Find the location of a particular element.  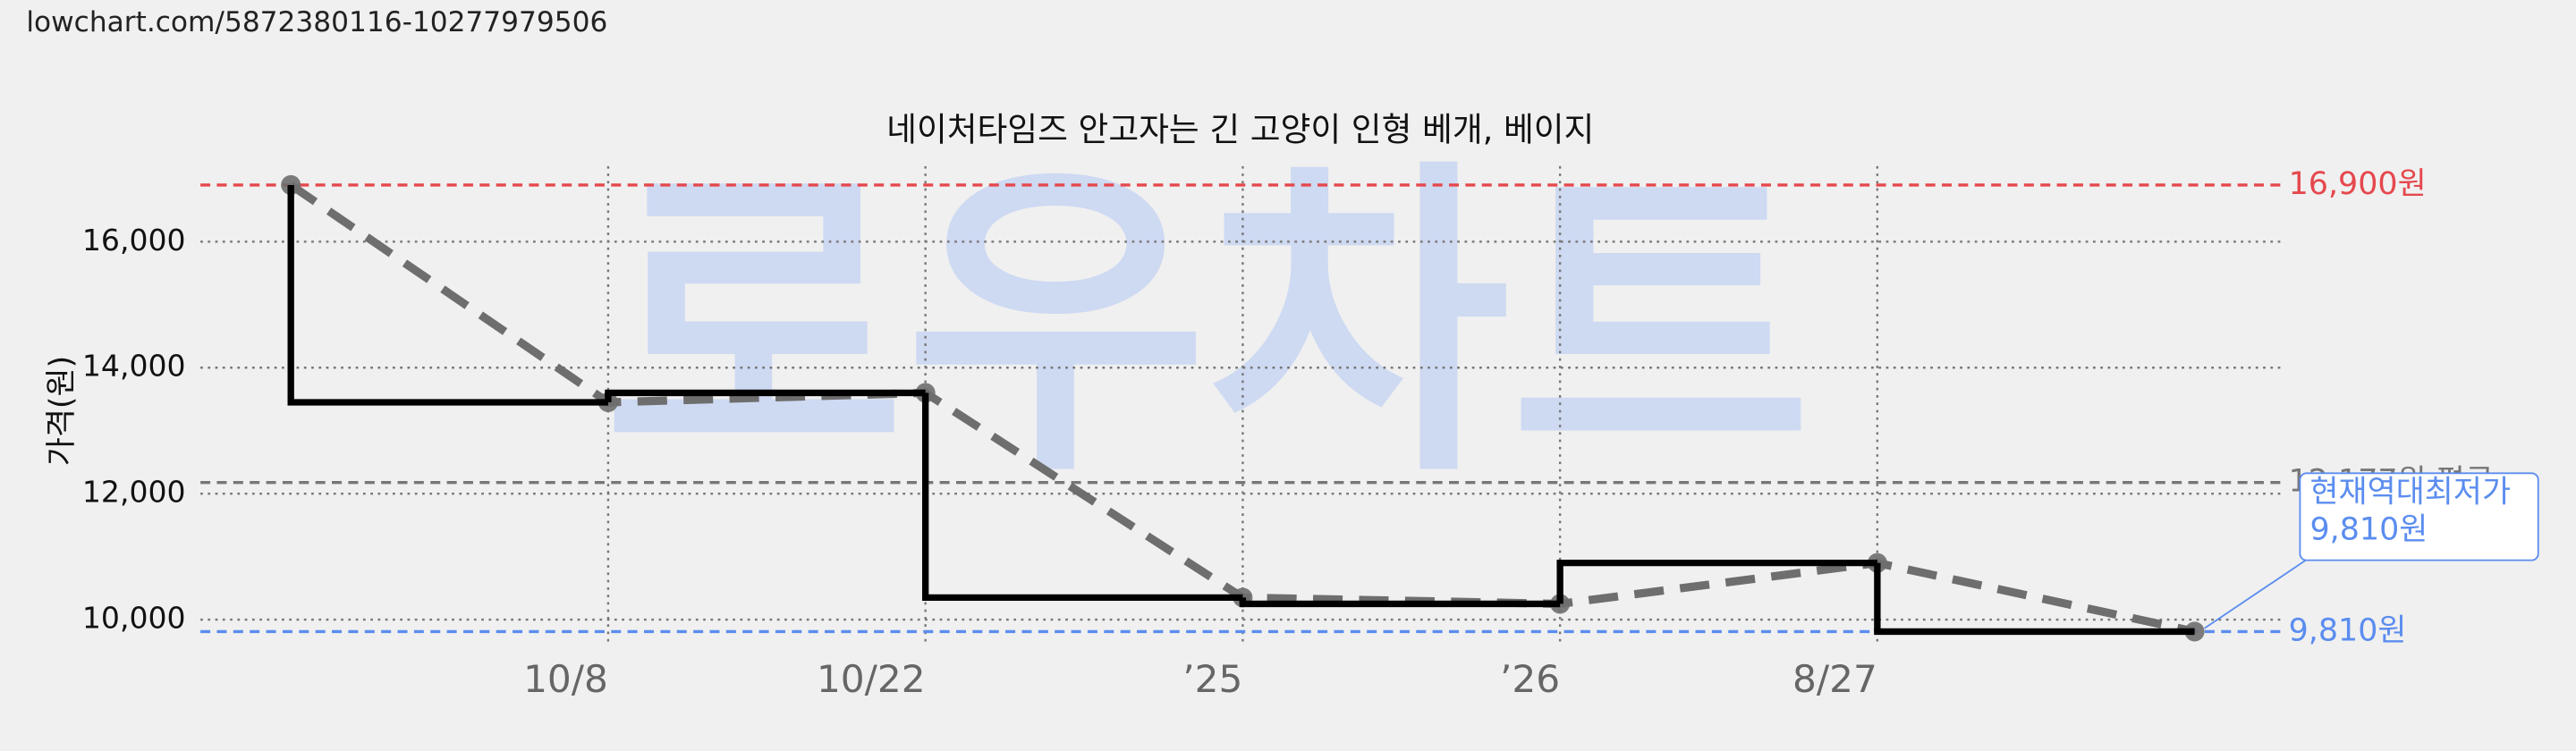

x-tick-label: ’25 is located at coordinates (1212, 679).